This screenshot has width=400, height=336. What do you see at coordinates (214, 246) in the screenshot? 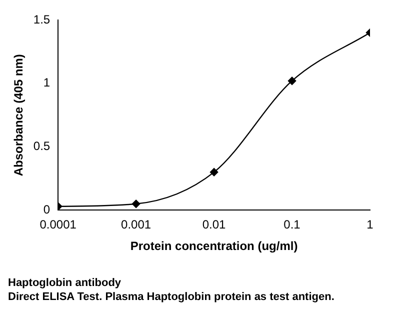
I see `x-axis-title: Protein concentration (ug/ml)` at bounding box center [214, 246].